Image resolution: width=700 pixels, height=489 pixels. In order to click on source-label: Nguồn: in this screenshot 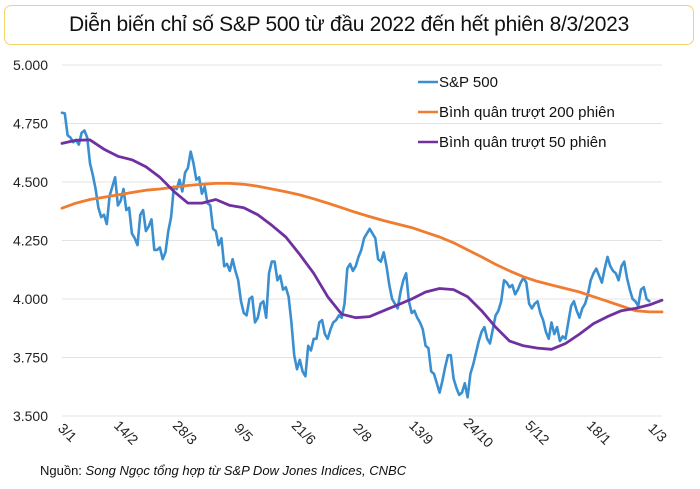, I will do `click(61, 470)`.